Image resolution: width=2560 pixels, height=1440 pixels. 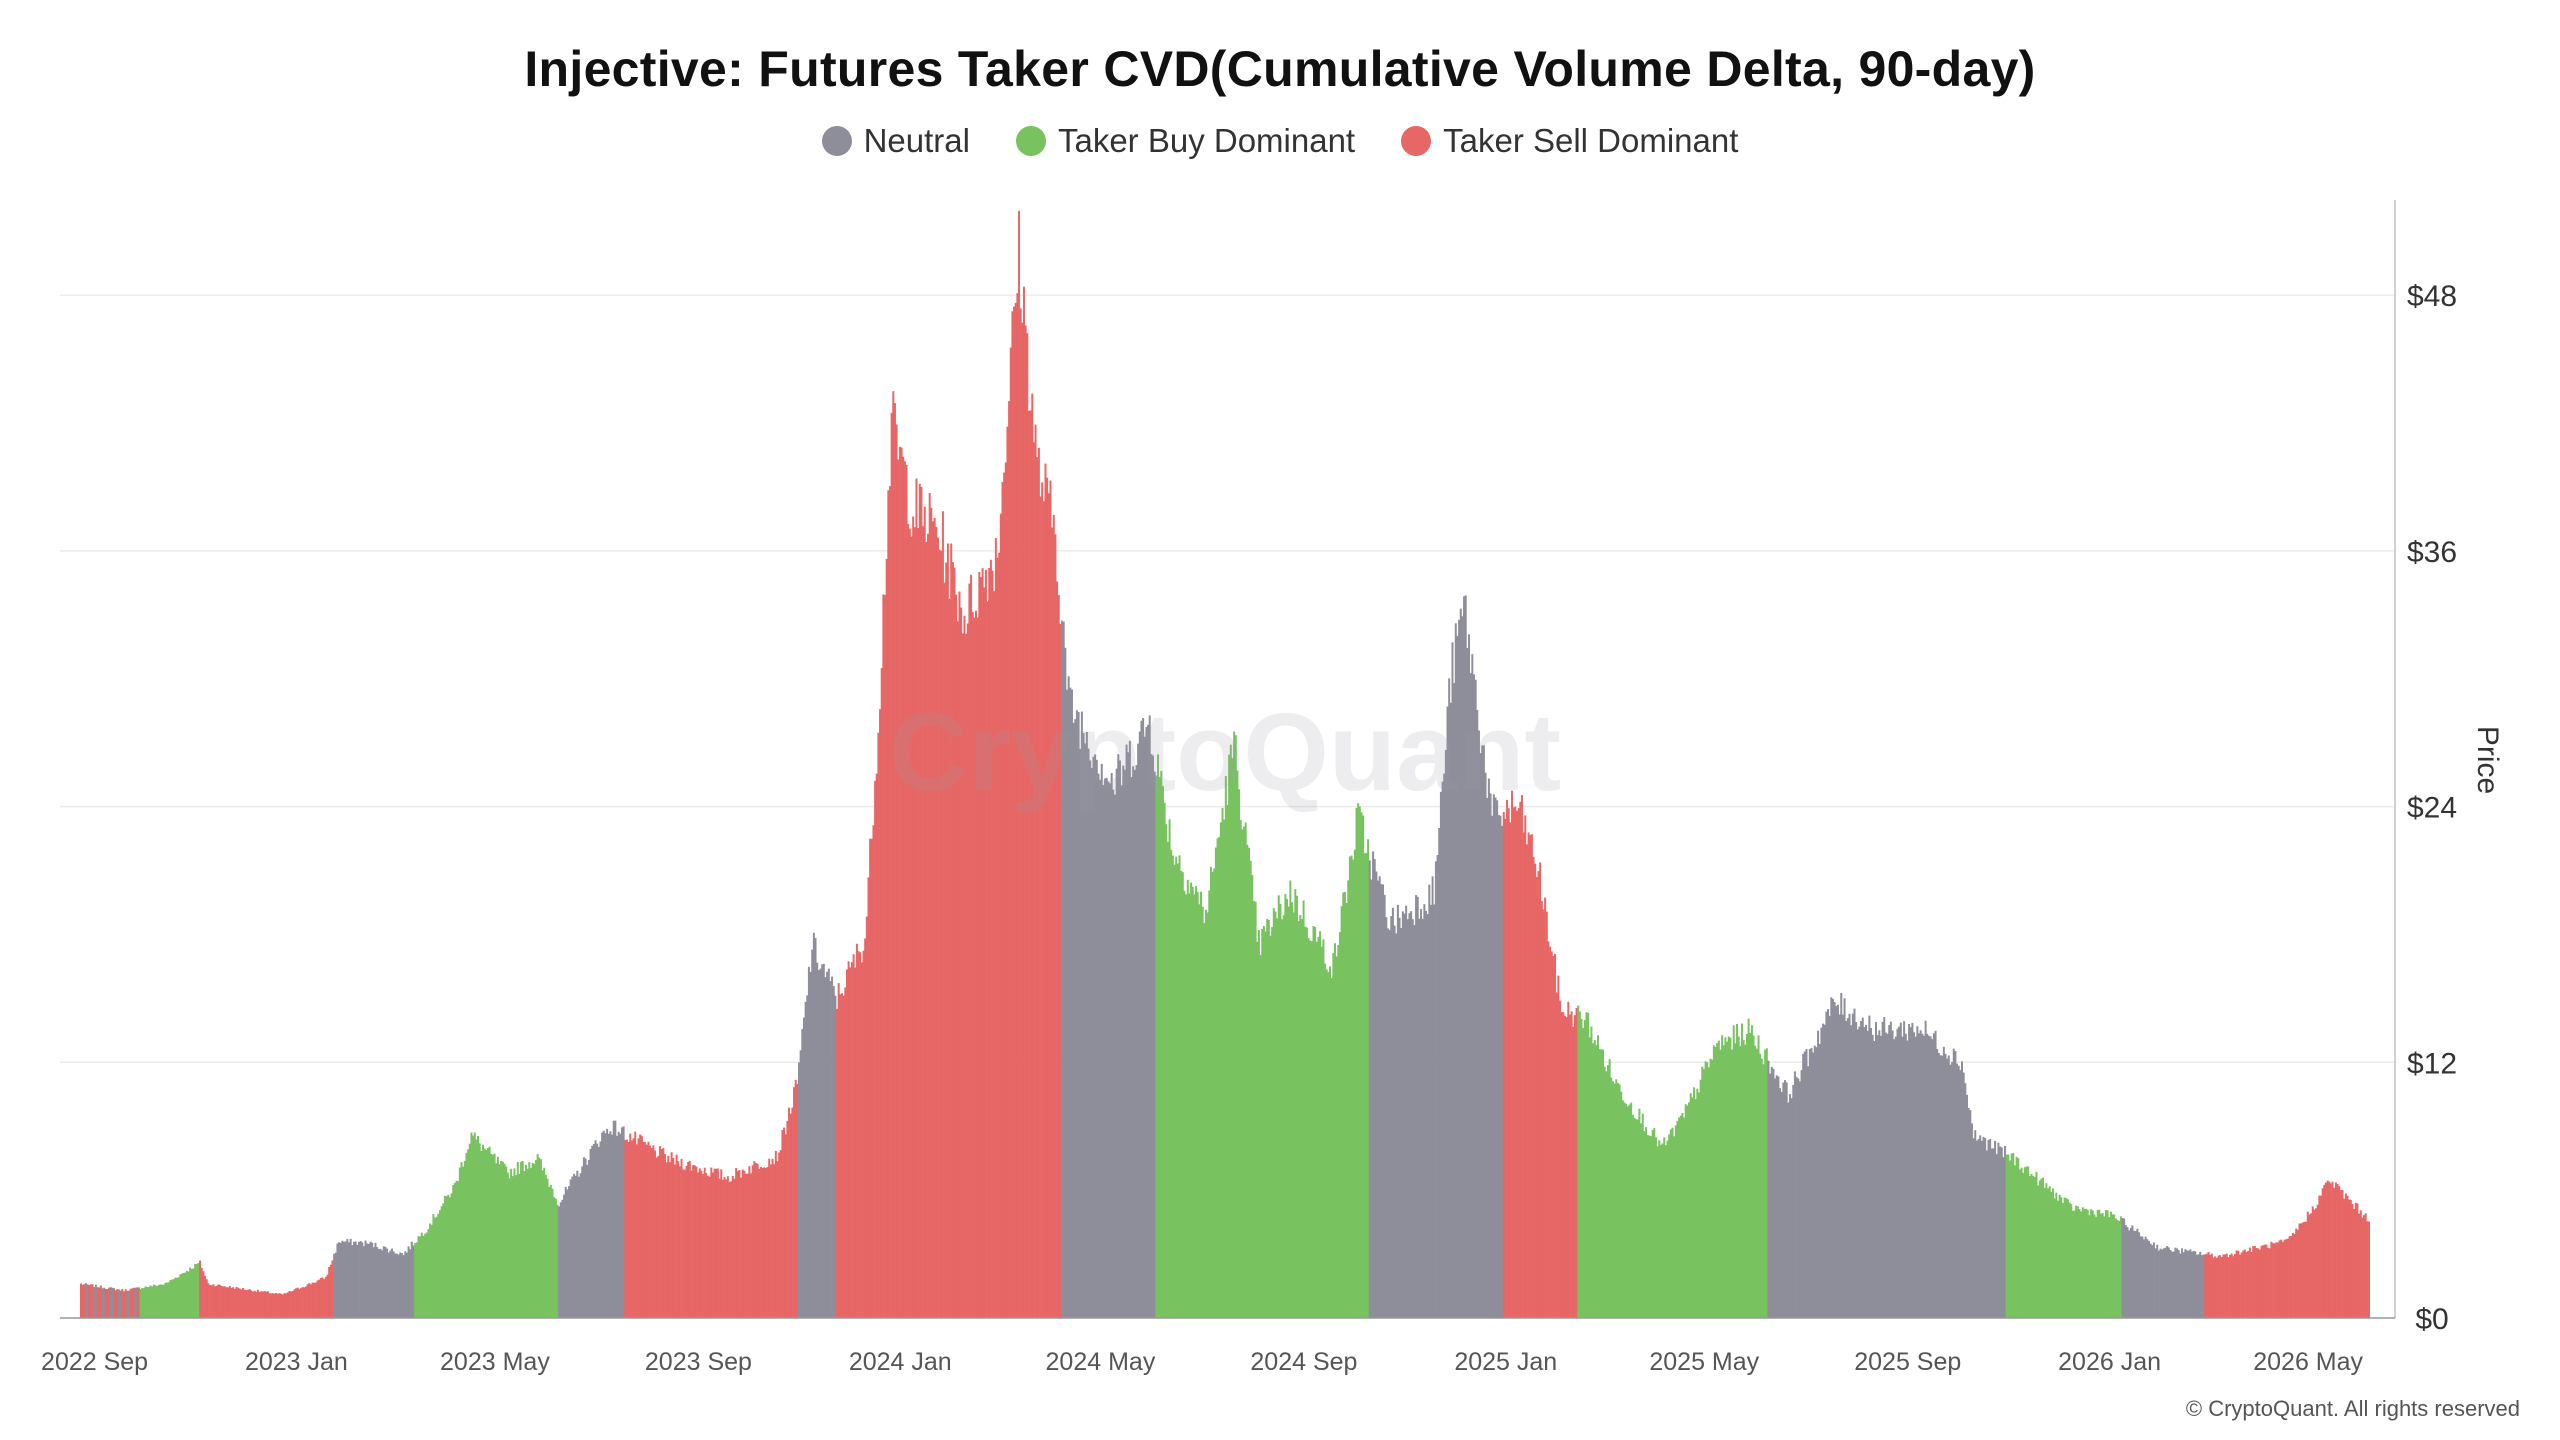 I want to click on legend-item-taker-sell: Taker Sell Dominant, so click(x=1569, y=141).